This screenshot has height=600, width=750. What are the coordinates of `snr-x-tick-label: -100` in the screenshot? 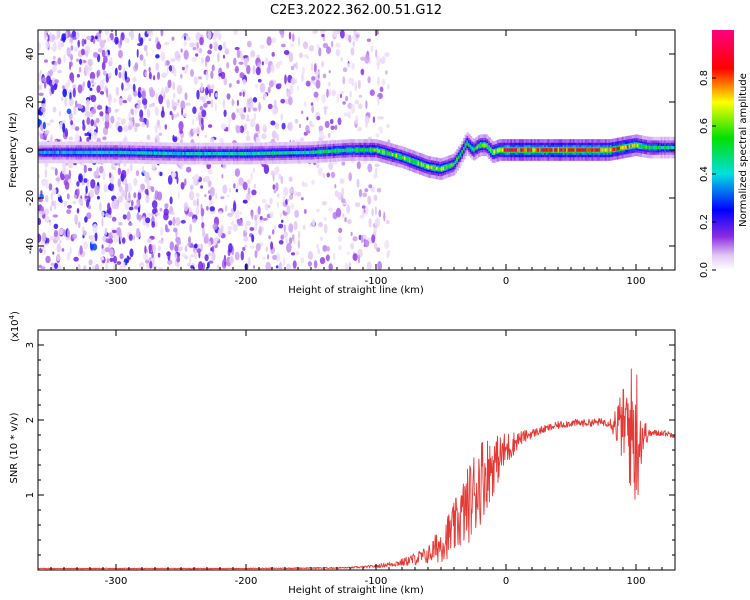 It's located at (376, 581).